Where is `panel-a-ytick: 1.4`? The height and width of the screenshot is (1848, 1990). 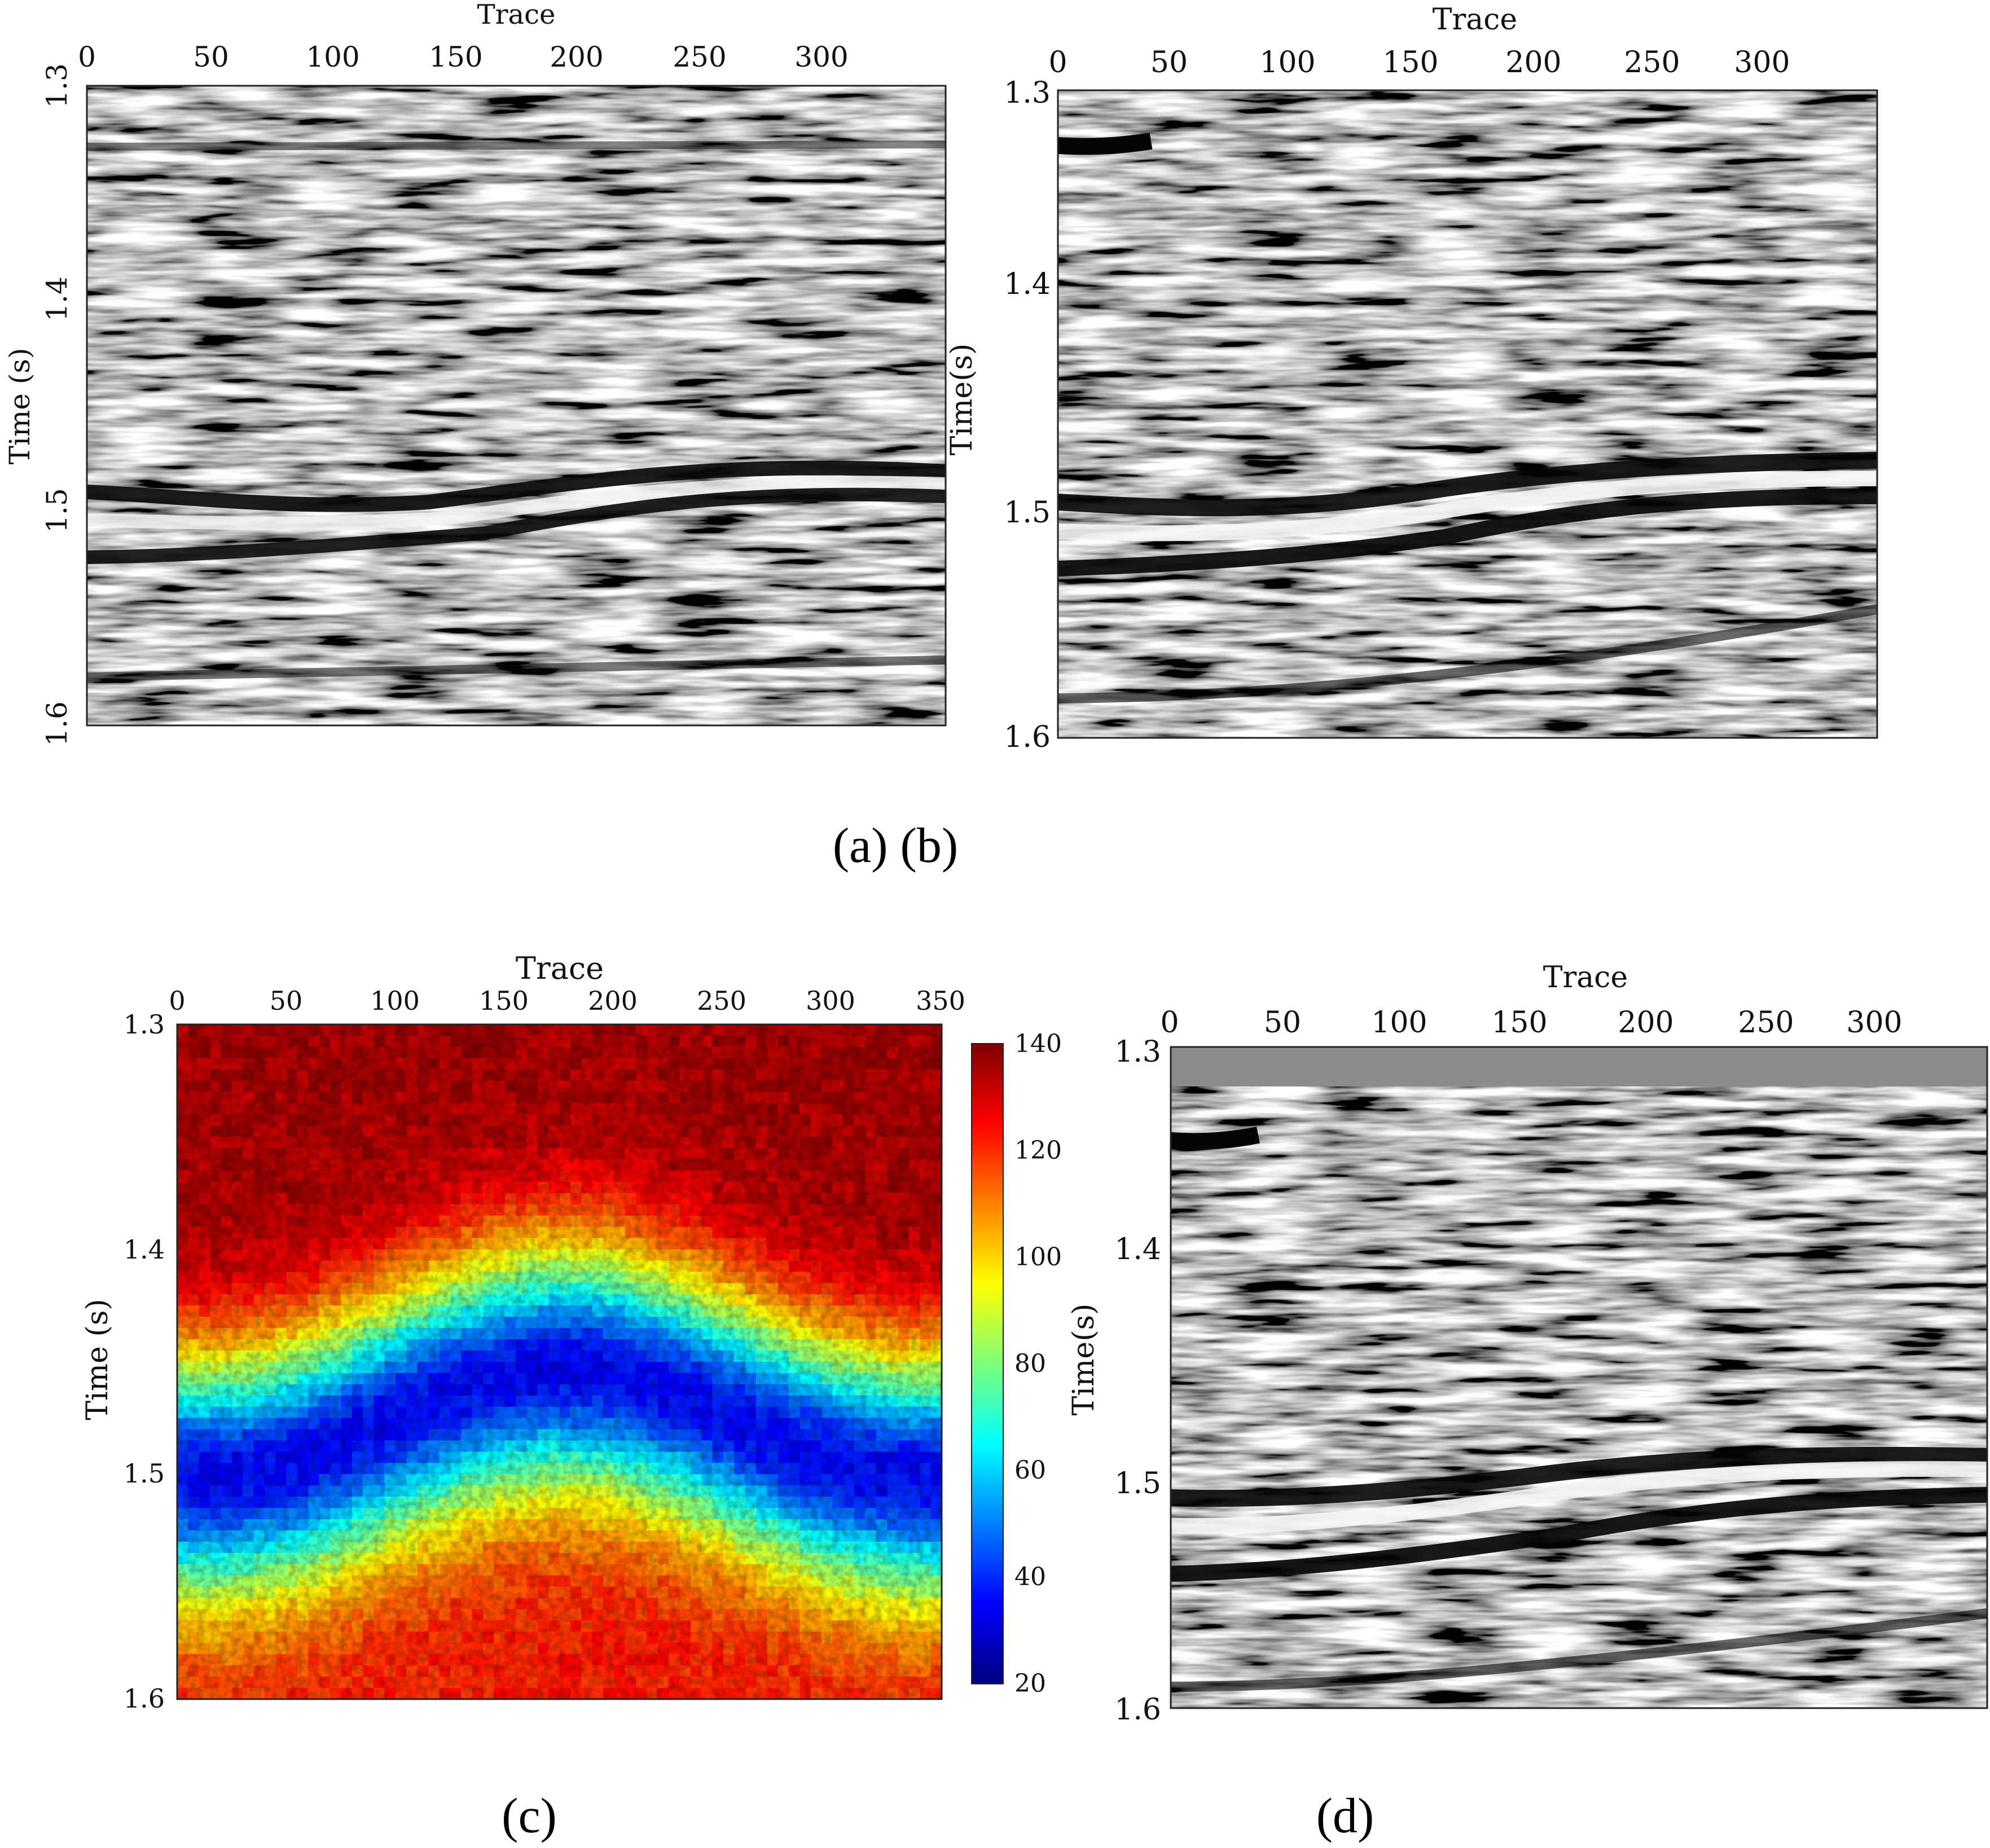 panel-a-ytick: 1.4 is located at coordinates (57, 299).